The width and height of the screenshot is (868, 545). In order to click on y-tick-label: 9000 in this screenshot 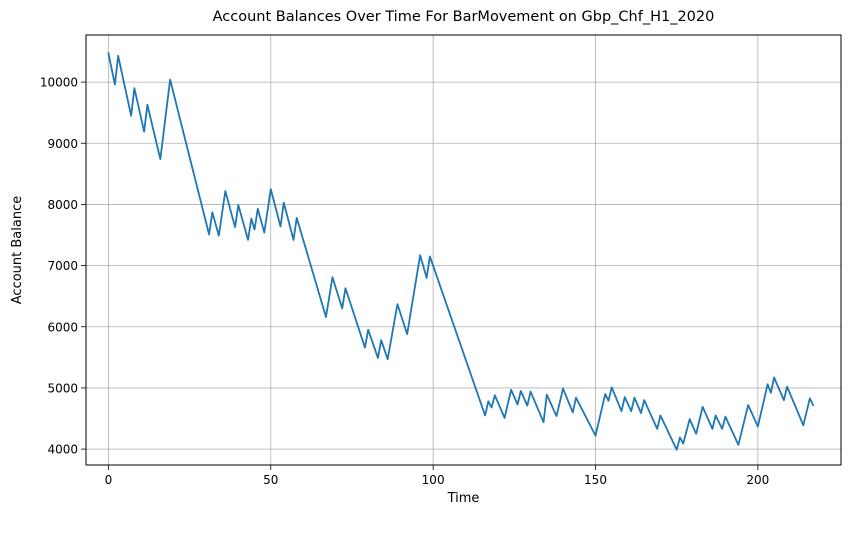, I will do `click(62, 144)`.